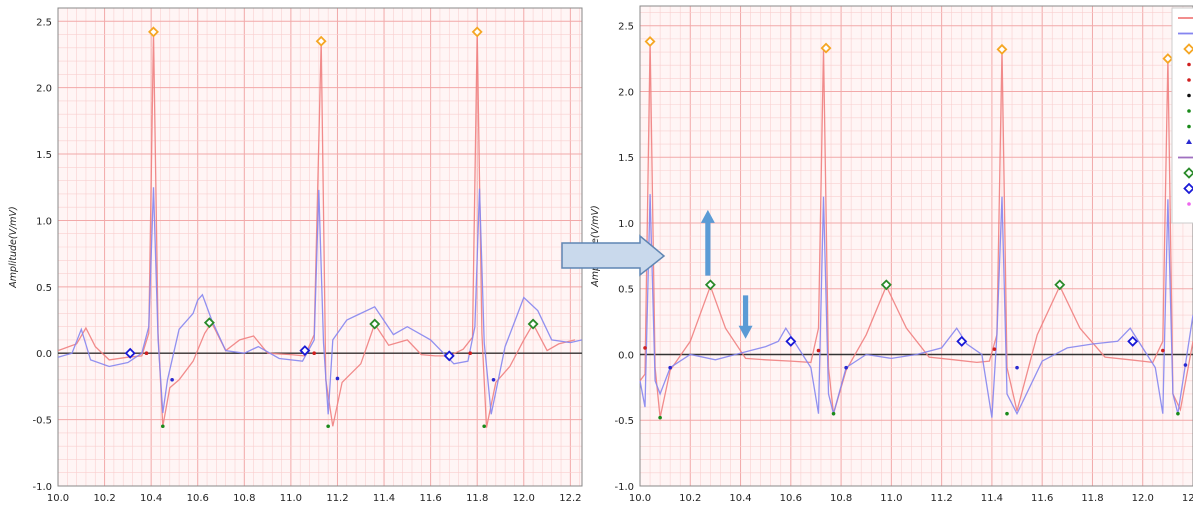 This screenshot has height=525, width=1193. I want to click on annotation-overlay, so click(657, 274).